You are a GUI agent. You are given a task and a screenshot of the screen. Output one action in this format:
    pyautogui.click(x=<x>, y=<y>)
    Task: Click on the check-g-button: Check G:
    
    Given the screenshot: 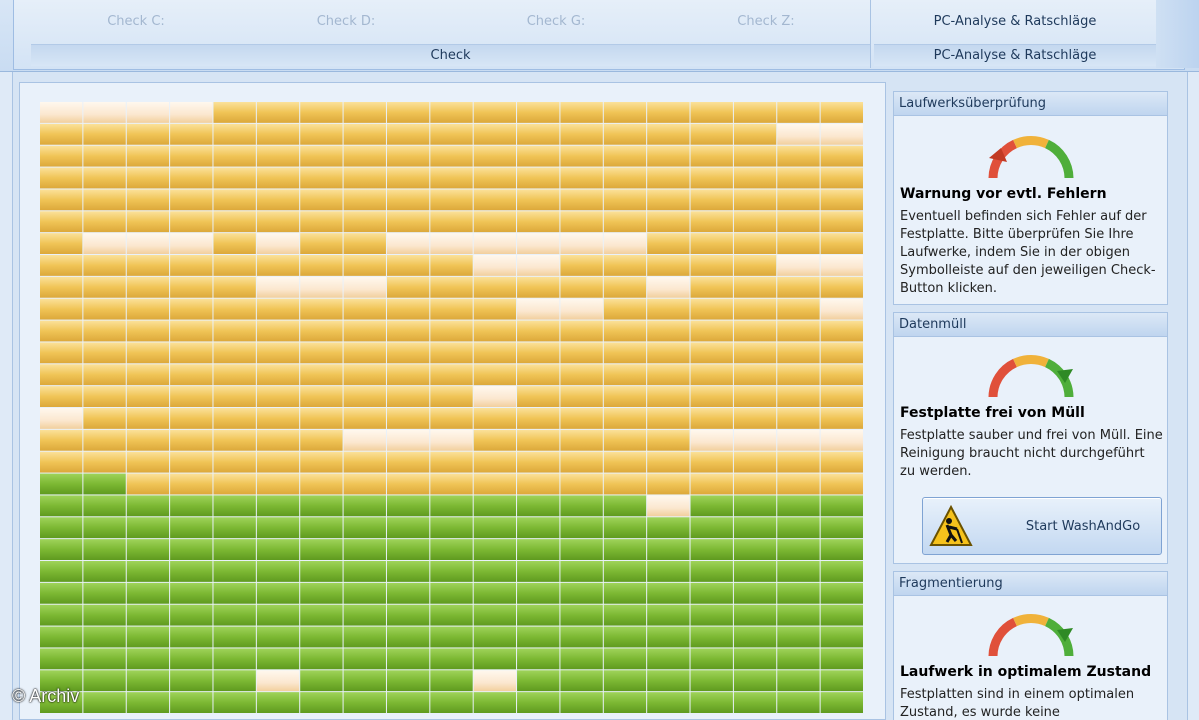 What is the action you would take?
    pyautogui.click(x=556, y=21)
    